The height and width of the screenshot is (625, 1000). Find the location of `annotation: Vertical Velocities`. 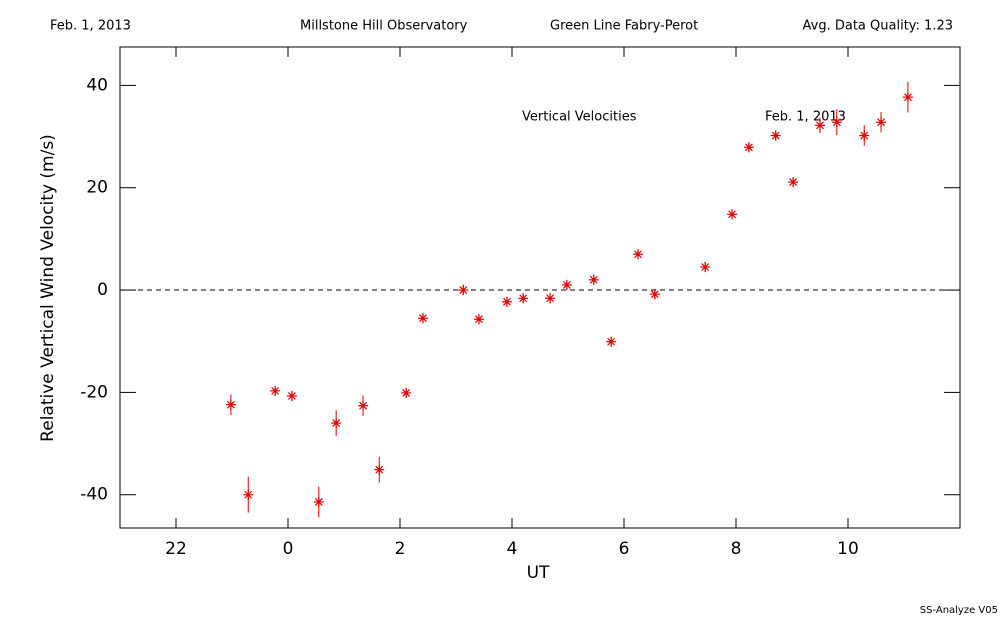

annotation: Vertical Velocities is located at coordinates (579, 117).